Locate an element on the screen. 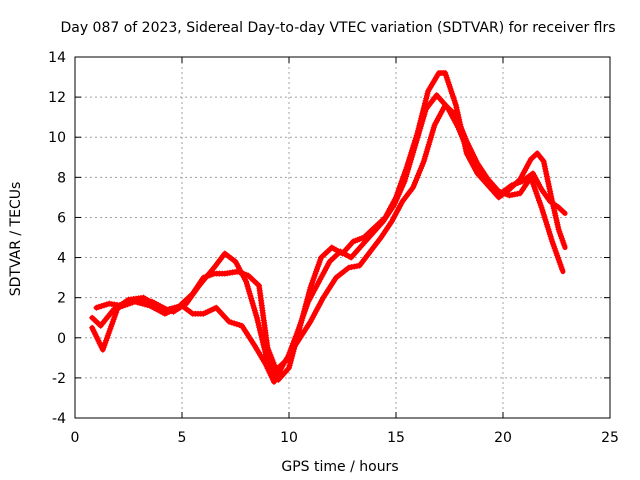 This screenshot has width=640, height=480. y-axis-label: SDTVAR / TECUs is located at coordinates (16, 239).